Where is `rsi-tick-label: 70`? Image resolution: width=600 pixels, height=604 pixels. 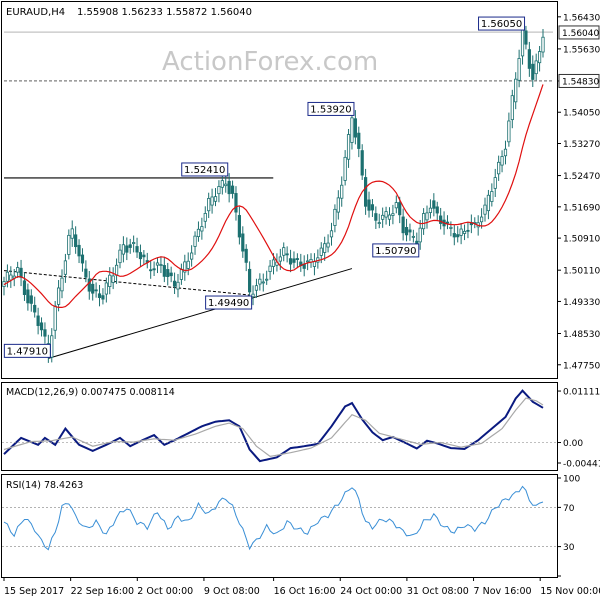
rsi-tick-label: 70 is located at coordinates (569, 509).